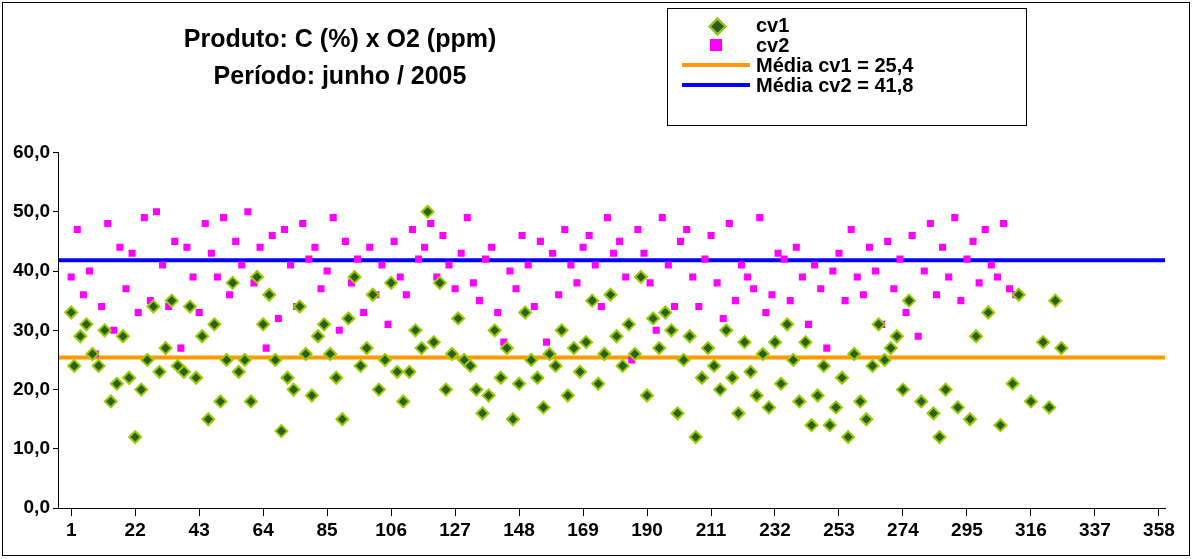  Describe the element at coordinates (903, 529) in the screenshot. I see `x-tick-label: 274` at that location.